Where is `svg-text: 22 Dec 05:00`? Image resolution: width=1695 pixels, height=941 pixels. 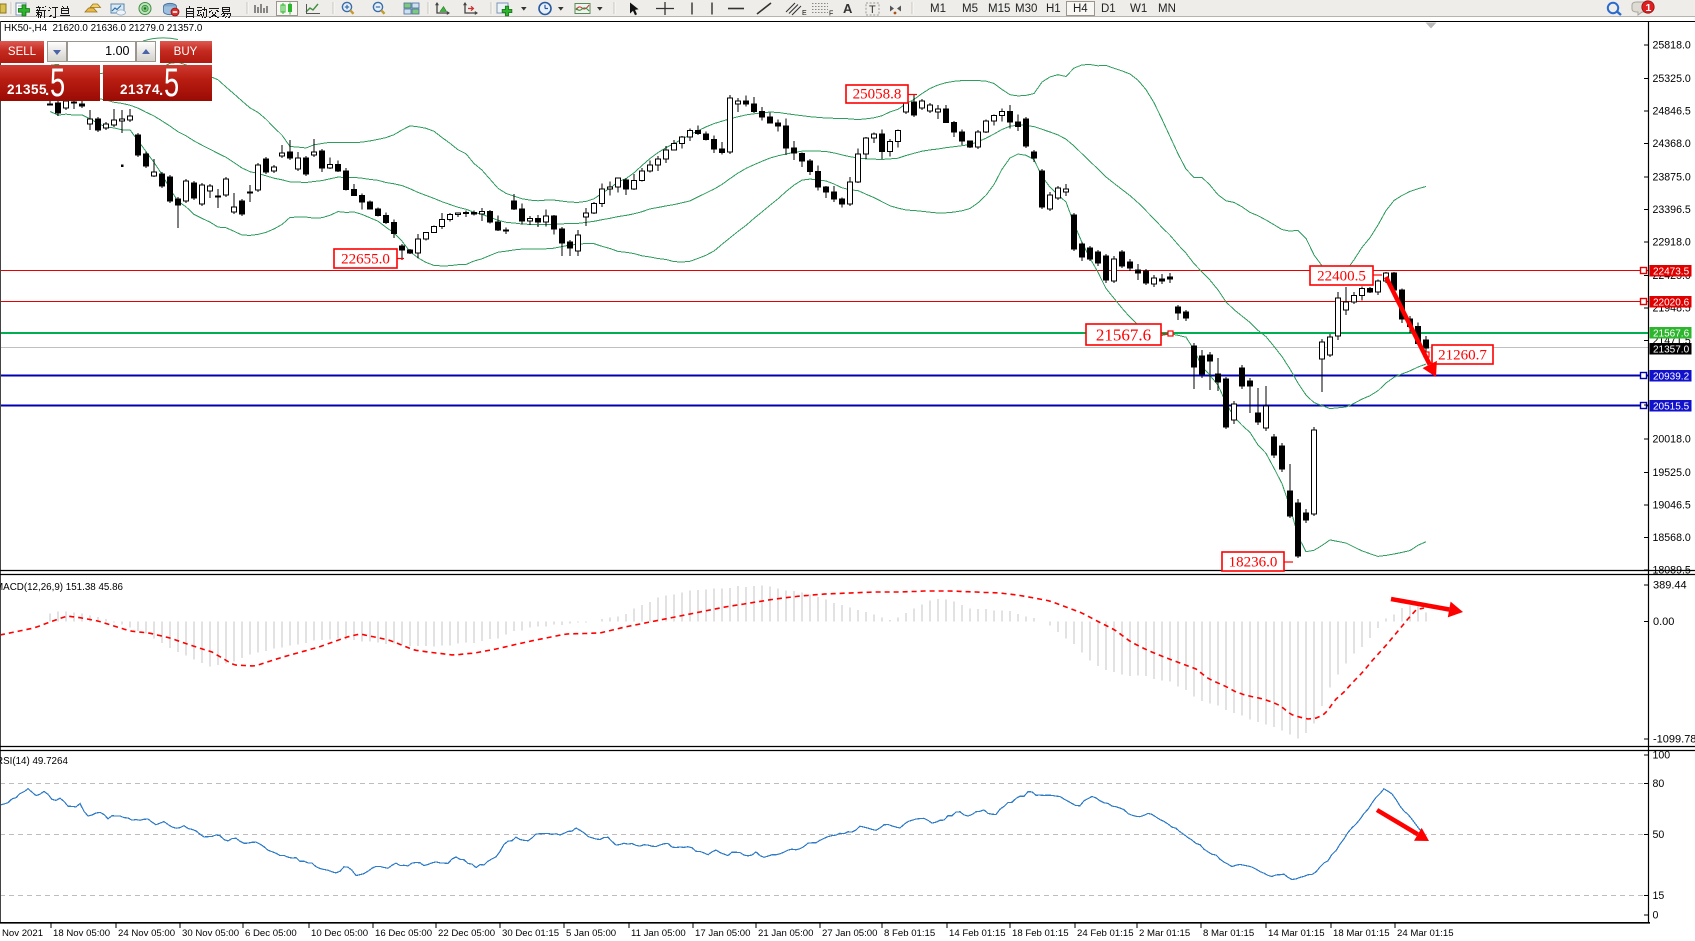
svg-text: 22 Dec 05:00 is located at coordinates (466, 933).